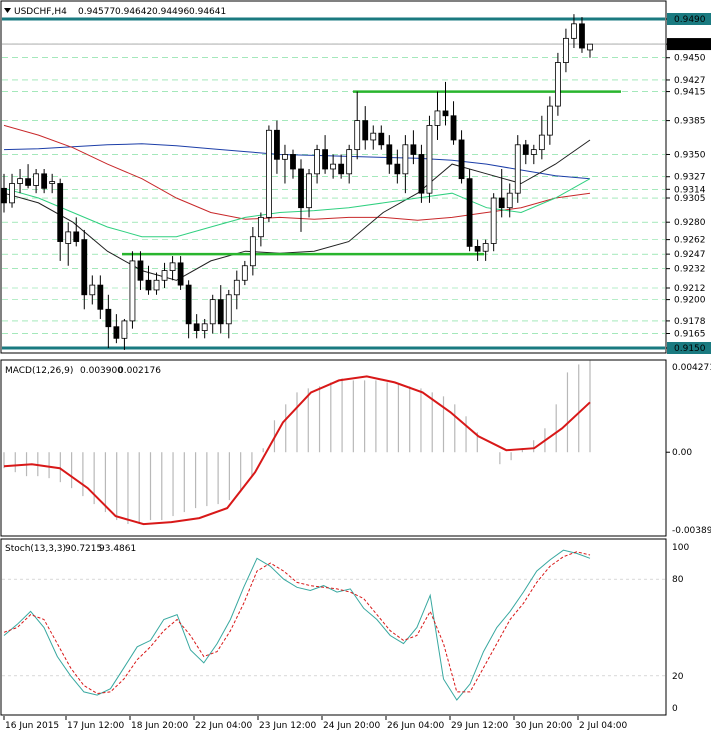 This screenshot has width=711, height=733. Describe the element at coordinates (678, 677) in the screenshot. I see `stoch-tick-label: 20` at that location.